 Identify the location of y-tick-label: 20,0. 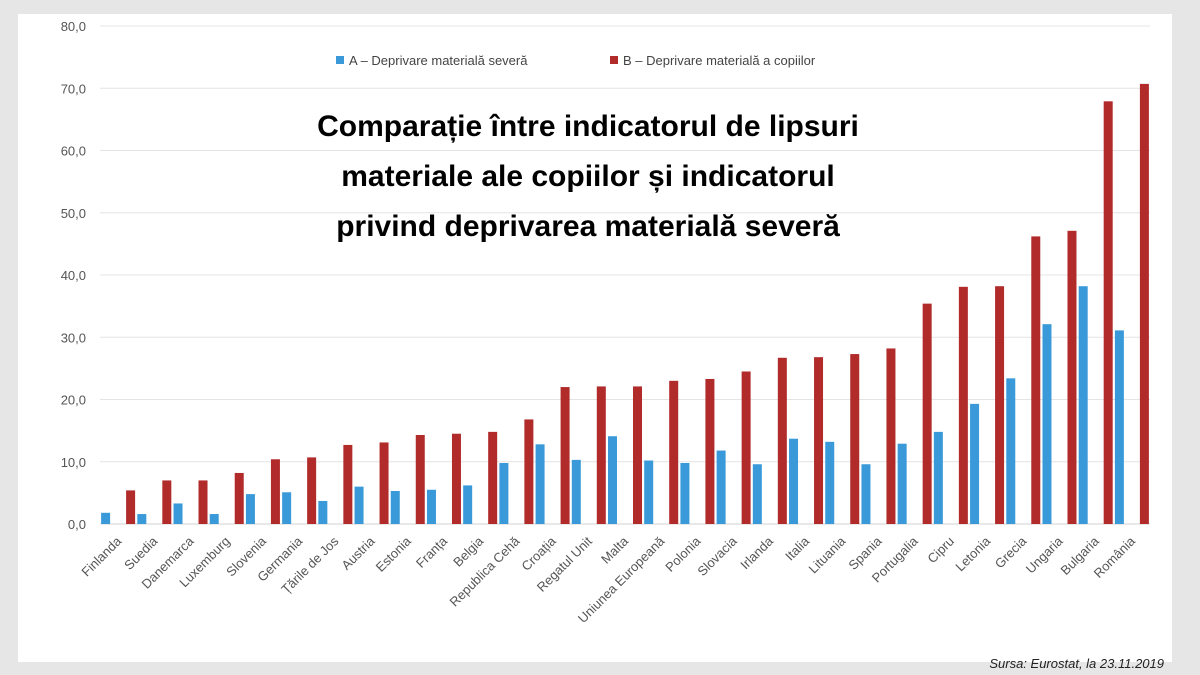
(73, 400).